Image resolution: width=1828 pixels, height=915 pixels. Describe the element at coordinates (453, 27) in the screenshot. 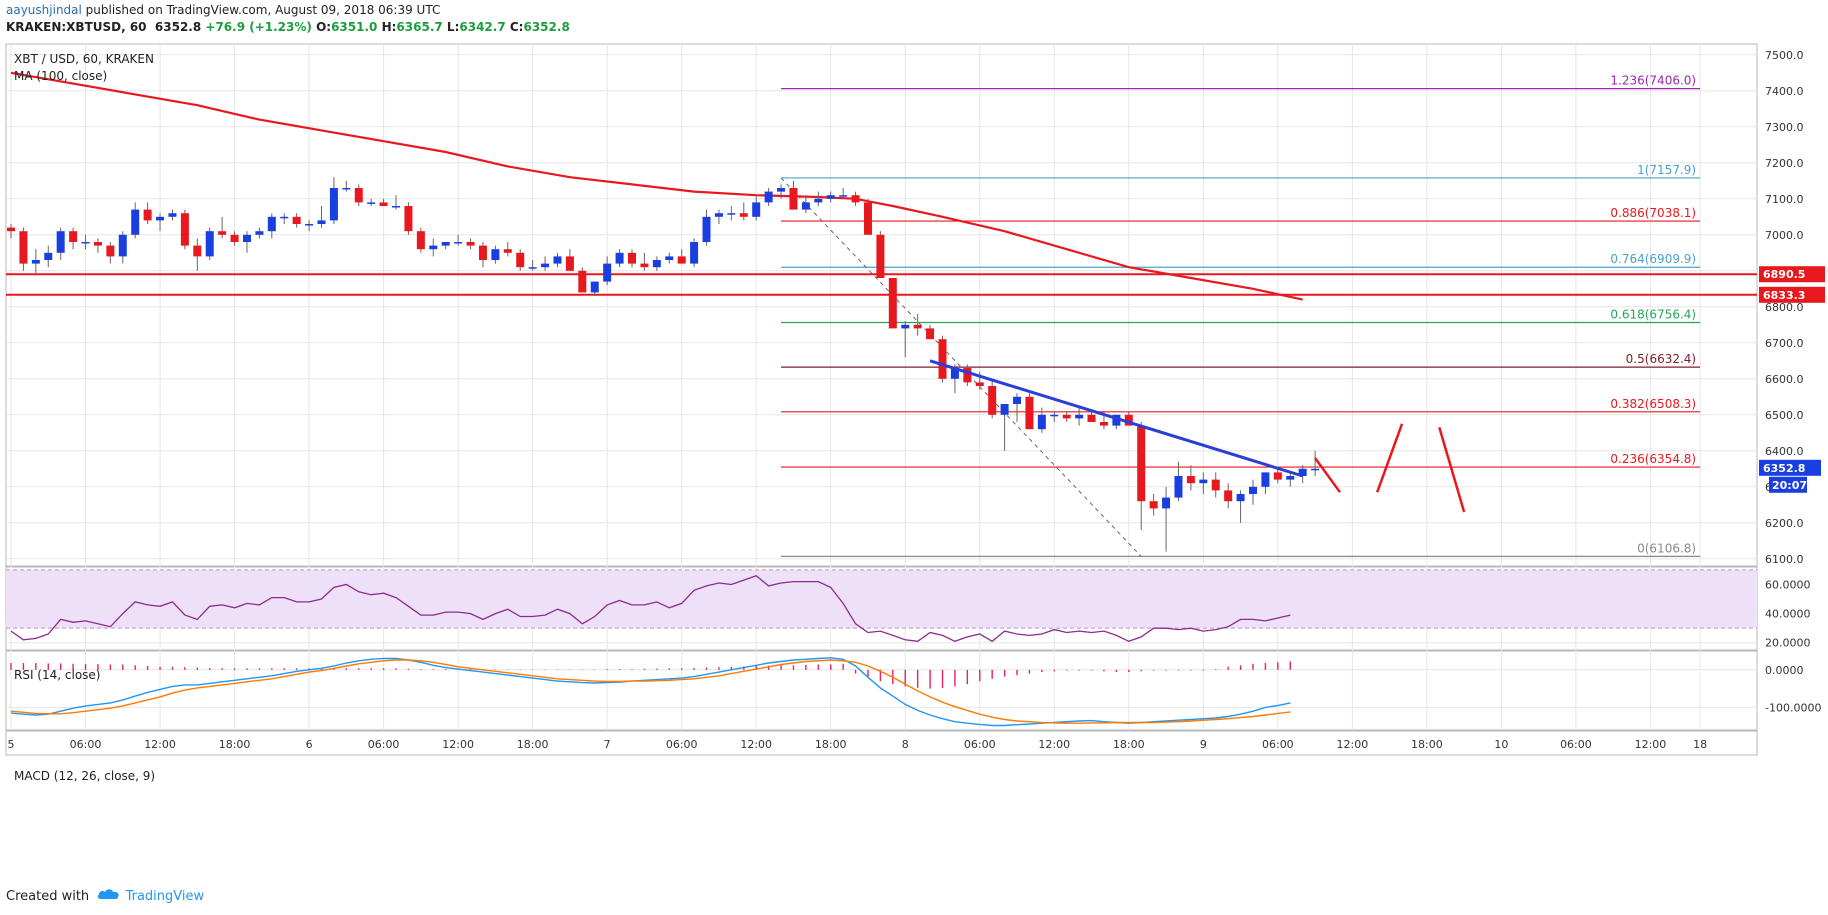

I see `low-label: L:` at that location.